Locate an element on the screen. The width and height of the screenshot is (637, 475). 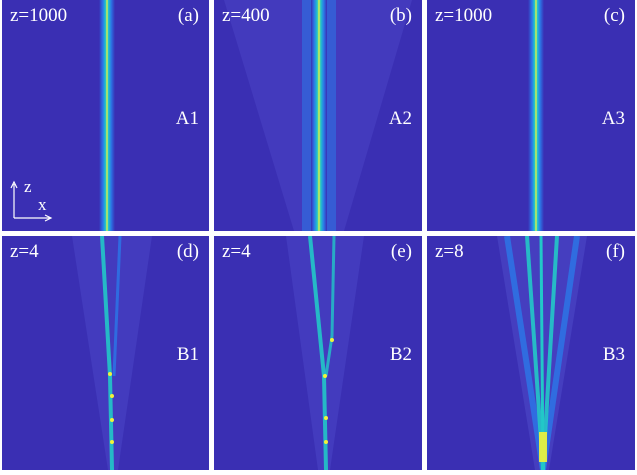
axes-arrows-icon is located at coordinates (31, 201).